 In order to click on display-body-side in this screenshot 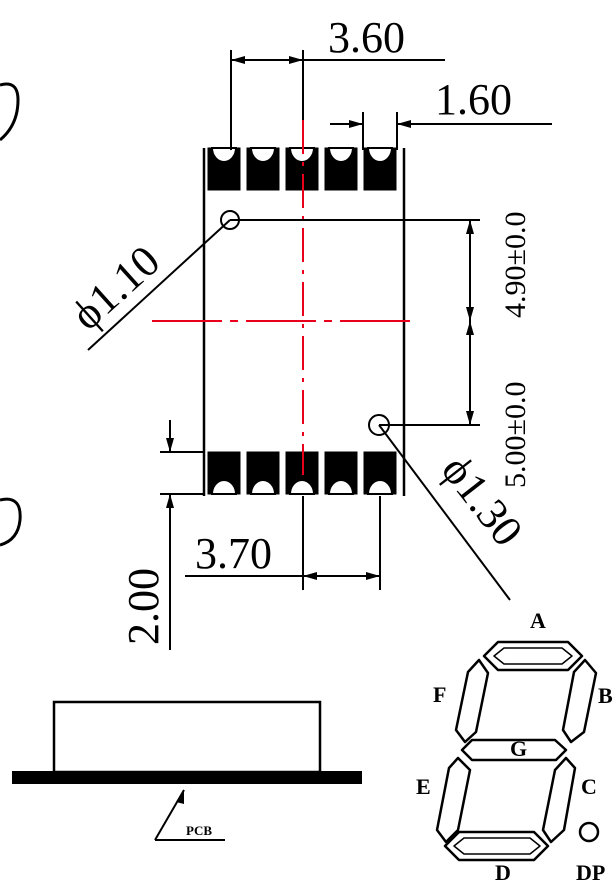, I will do `click(187, 737)`.